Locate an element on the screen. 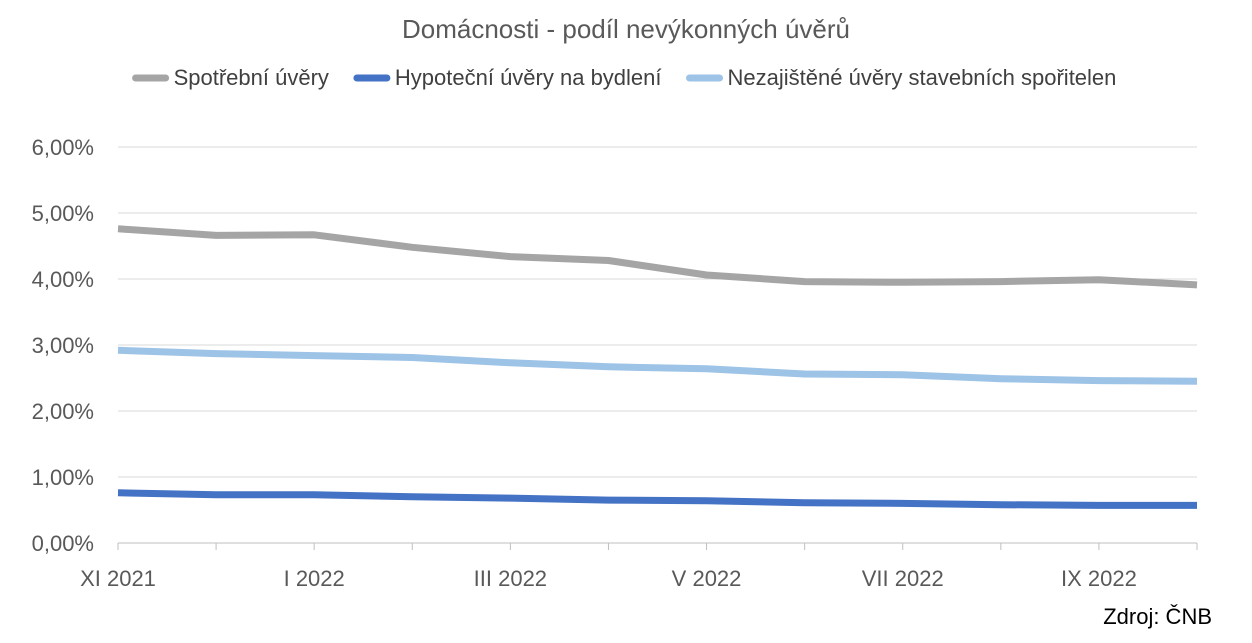 The height and width of the screenshot is (643, 1252). y-tick-label: 4,00% is located at coordinates (63, 279).